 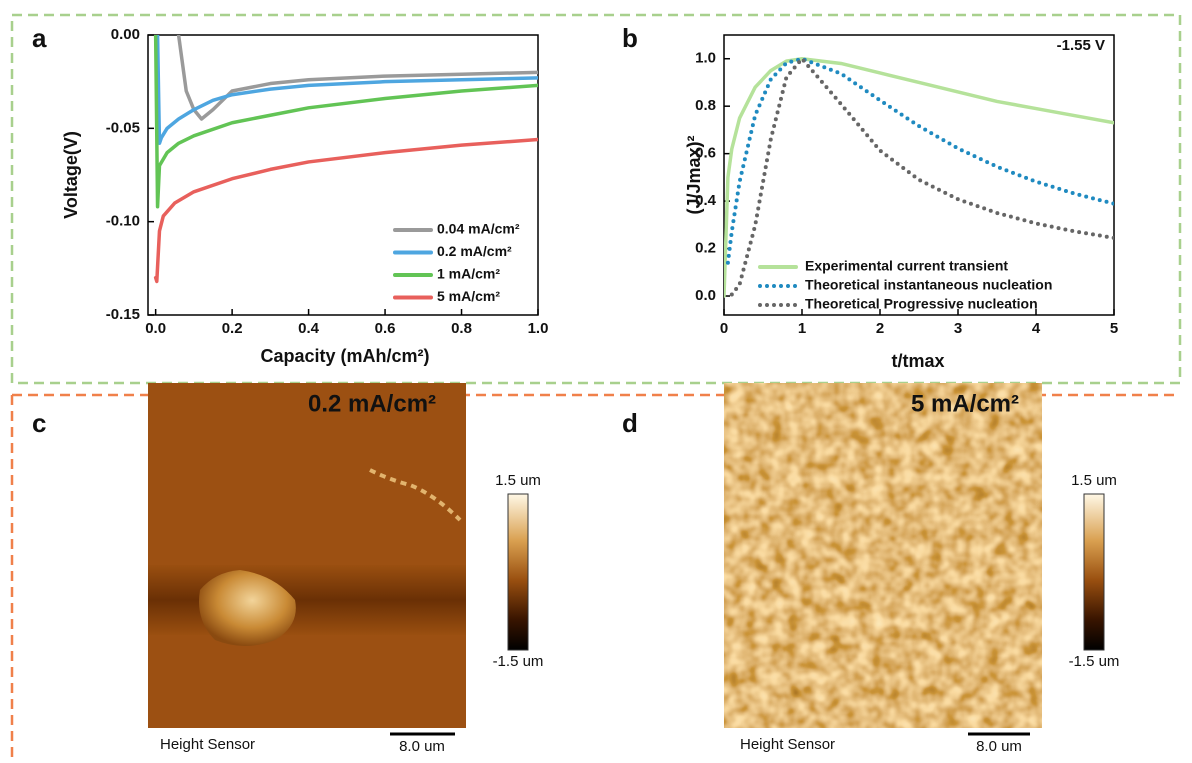 What do you see at coordinates (965, 403) in the screenshot?
I see `image-title: 5 mA/cm²` at bounding box center [965, 403].